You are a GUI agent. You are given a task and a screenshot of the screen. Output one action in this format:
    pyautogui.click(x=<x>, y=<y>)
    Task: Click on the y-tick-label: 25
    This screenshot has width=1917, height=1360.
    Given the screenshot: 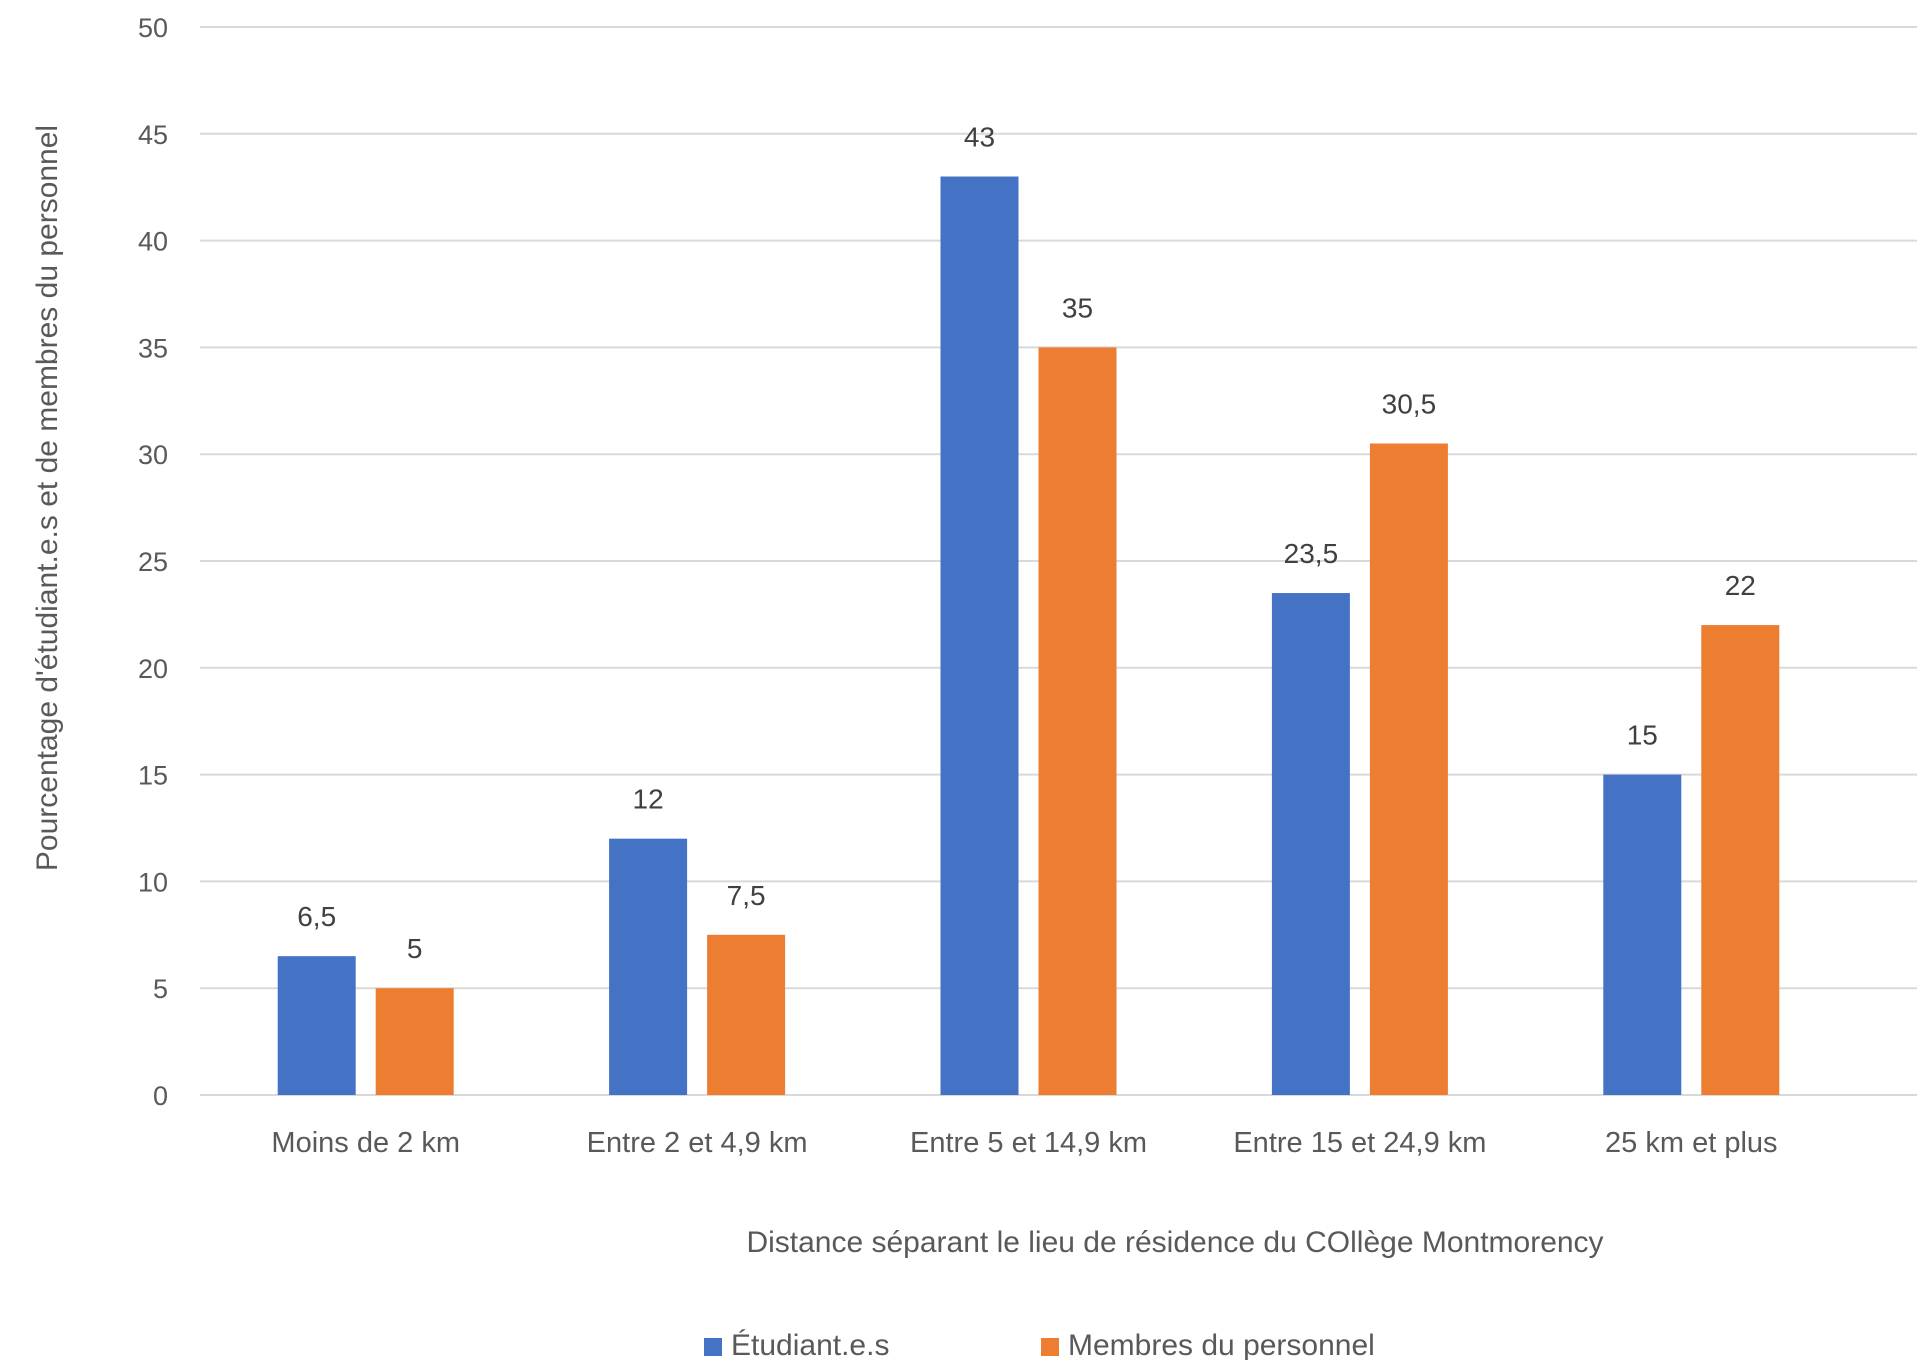 What is the action you would take?
    pyautogui.click(x=153, y=562)
    